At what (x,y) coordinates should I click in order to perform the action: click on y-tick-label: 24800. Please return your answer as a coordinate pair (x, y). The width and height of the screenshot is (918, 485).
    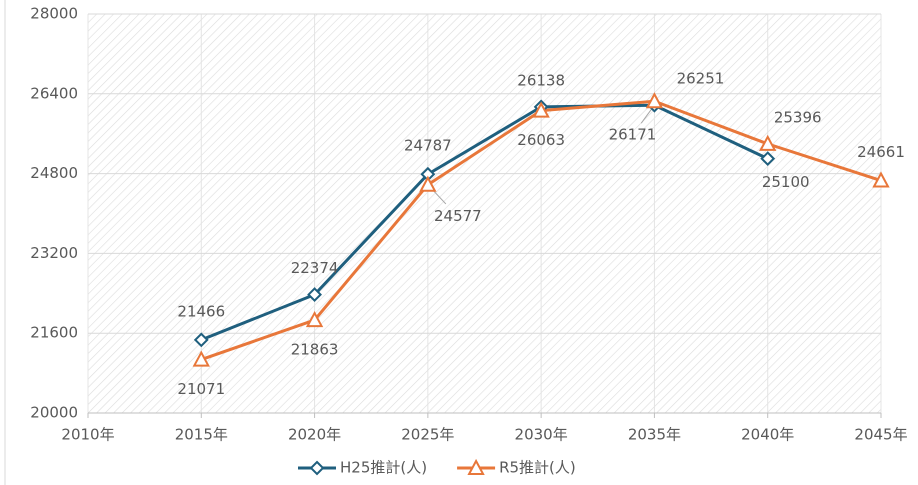
    Looking at the image, I should click on (54, 173).